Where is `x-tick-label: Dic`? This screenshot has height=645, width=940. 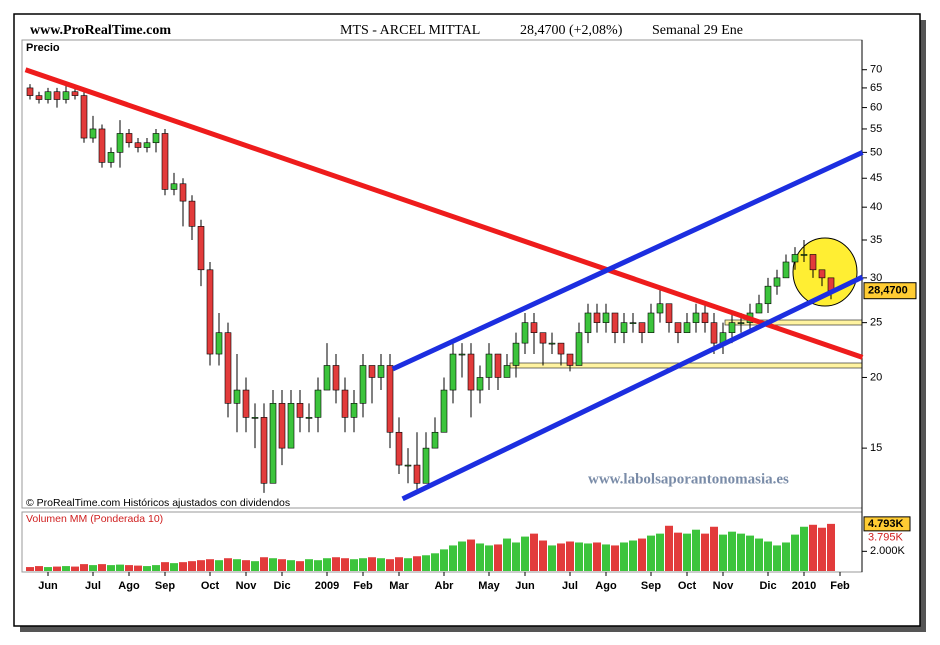 x-tick-label: Dic is located at coordinates (281, 586).